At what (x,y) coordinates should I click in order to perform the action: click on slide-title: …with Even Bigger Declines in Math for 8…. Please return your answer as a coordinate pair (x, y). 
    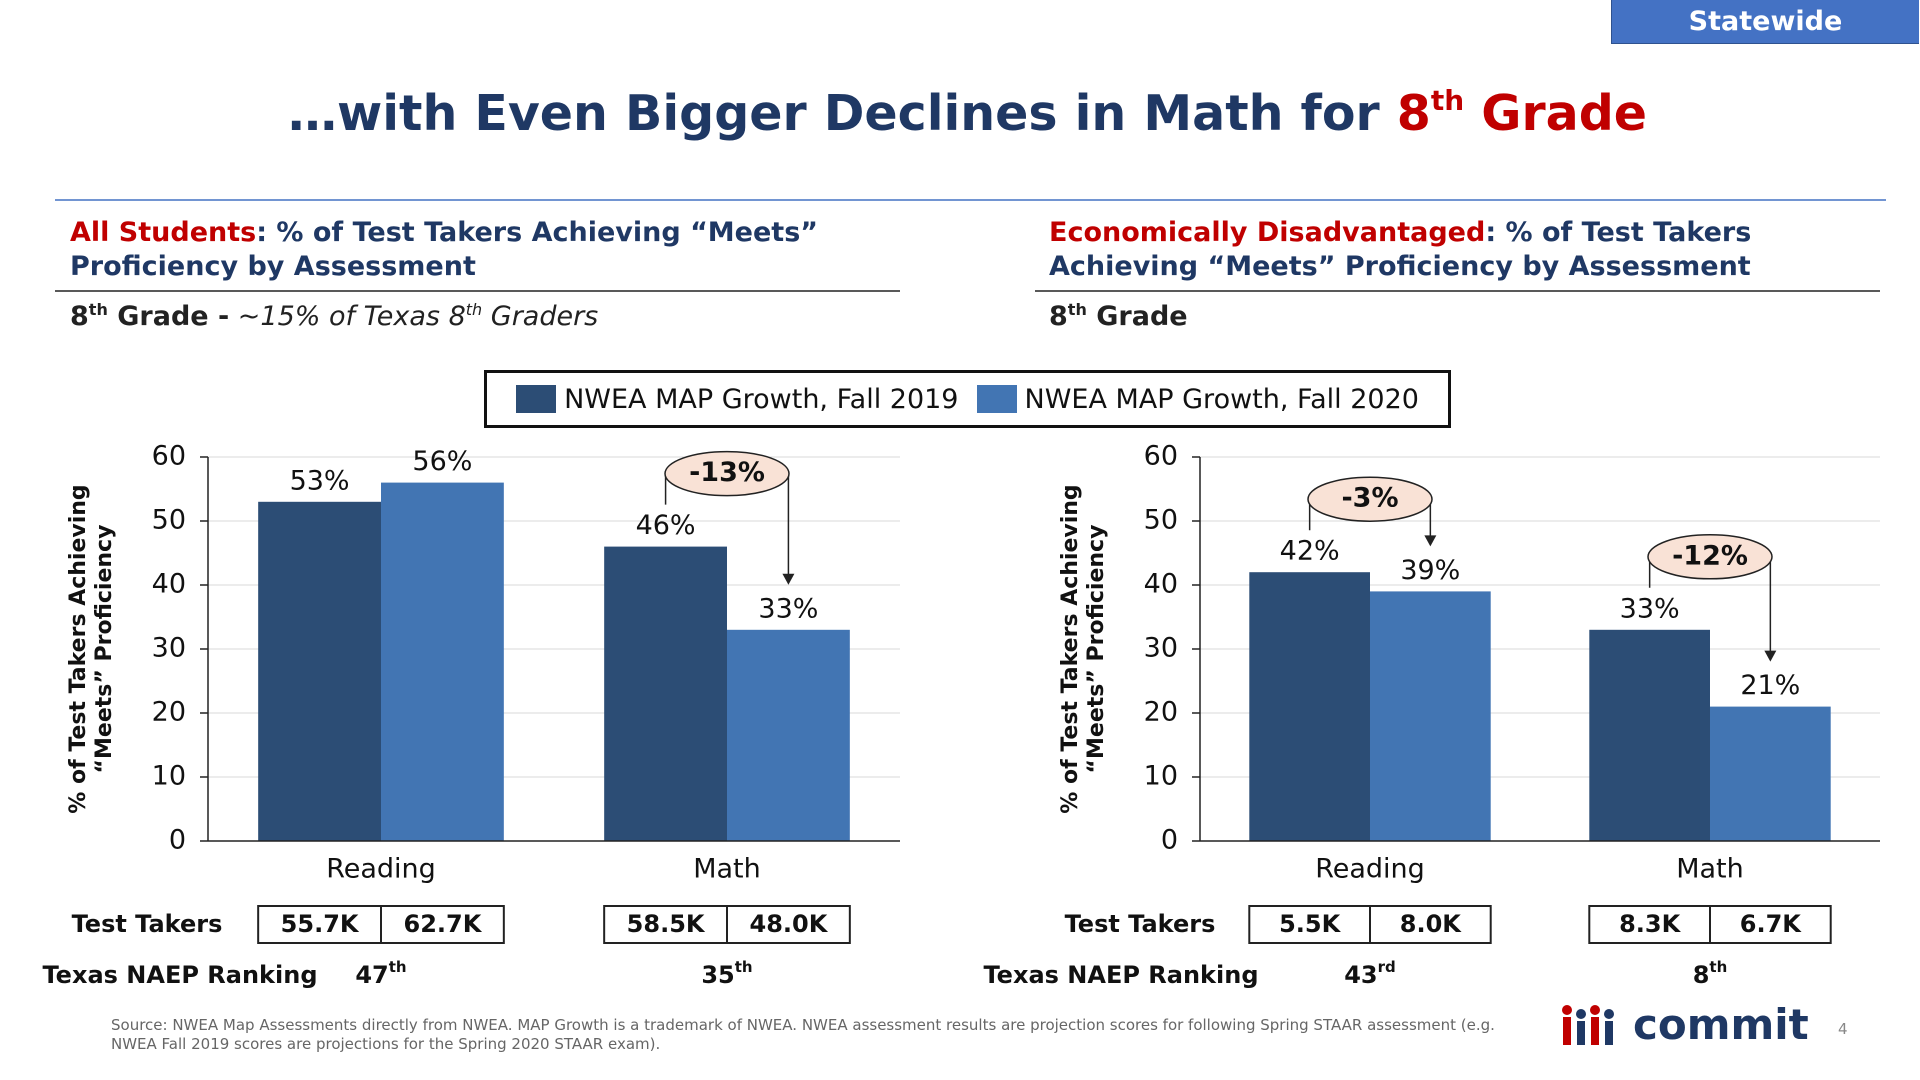
    Looking at the image, I should click on (960, 113).